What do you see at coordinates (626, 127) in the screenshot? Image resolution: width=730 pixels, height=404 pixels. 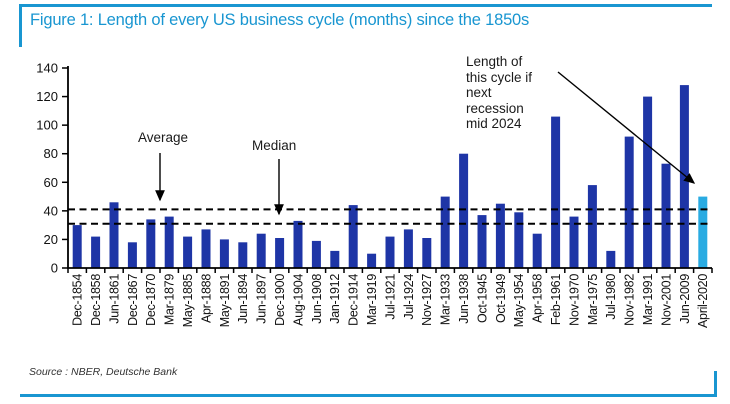 I see `cycle-note-arrow` at bounding box center [626, 127].